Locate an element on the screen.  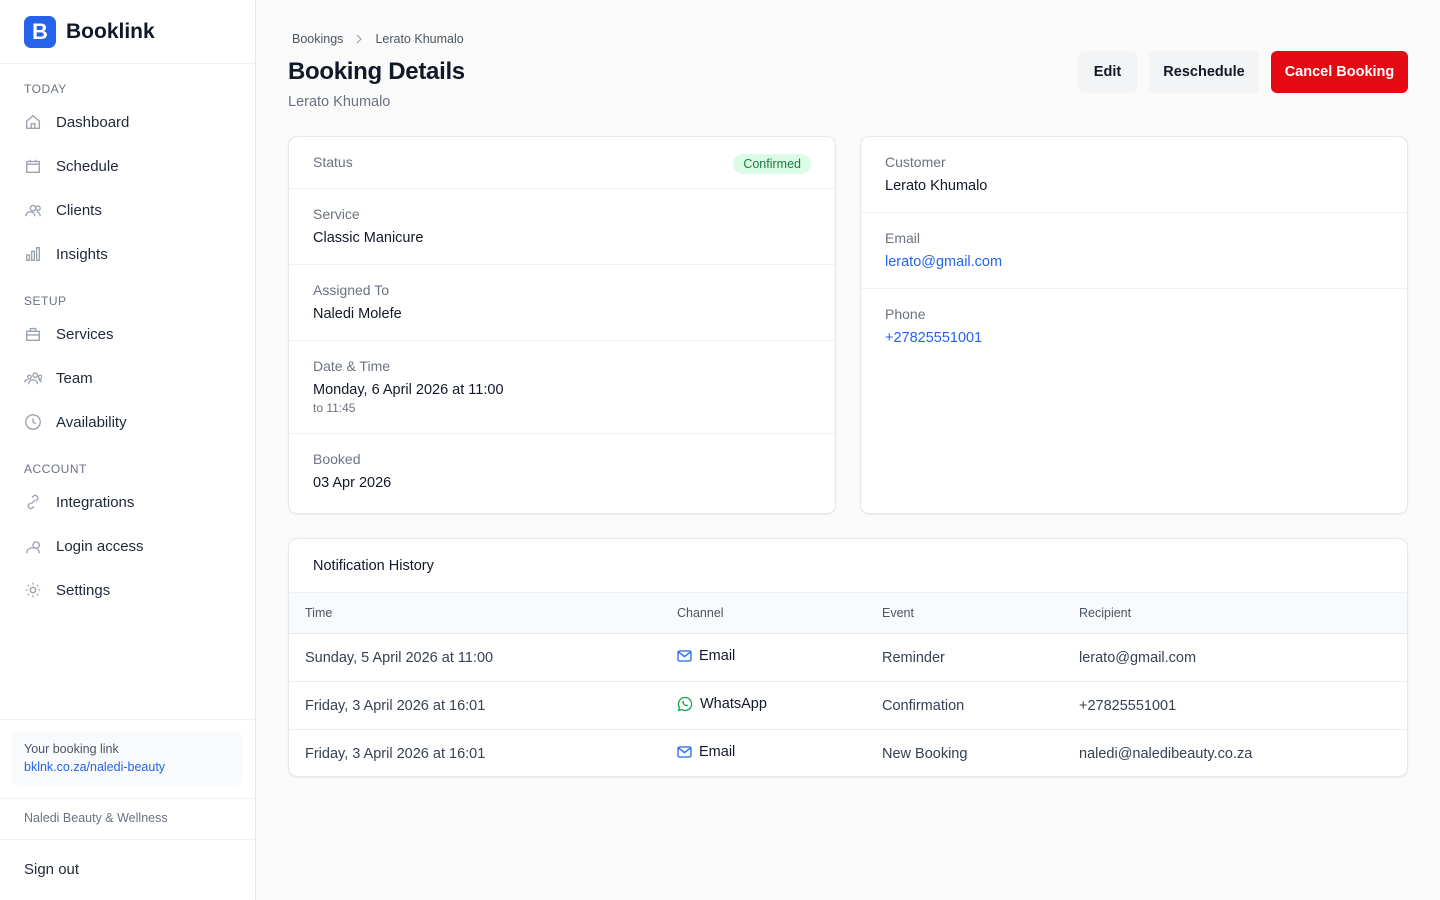
nav-item: Availability is located at coordinates (127, 422).